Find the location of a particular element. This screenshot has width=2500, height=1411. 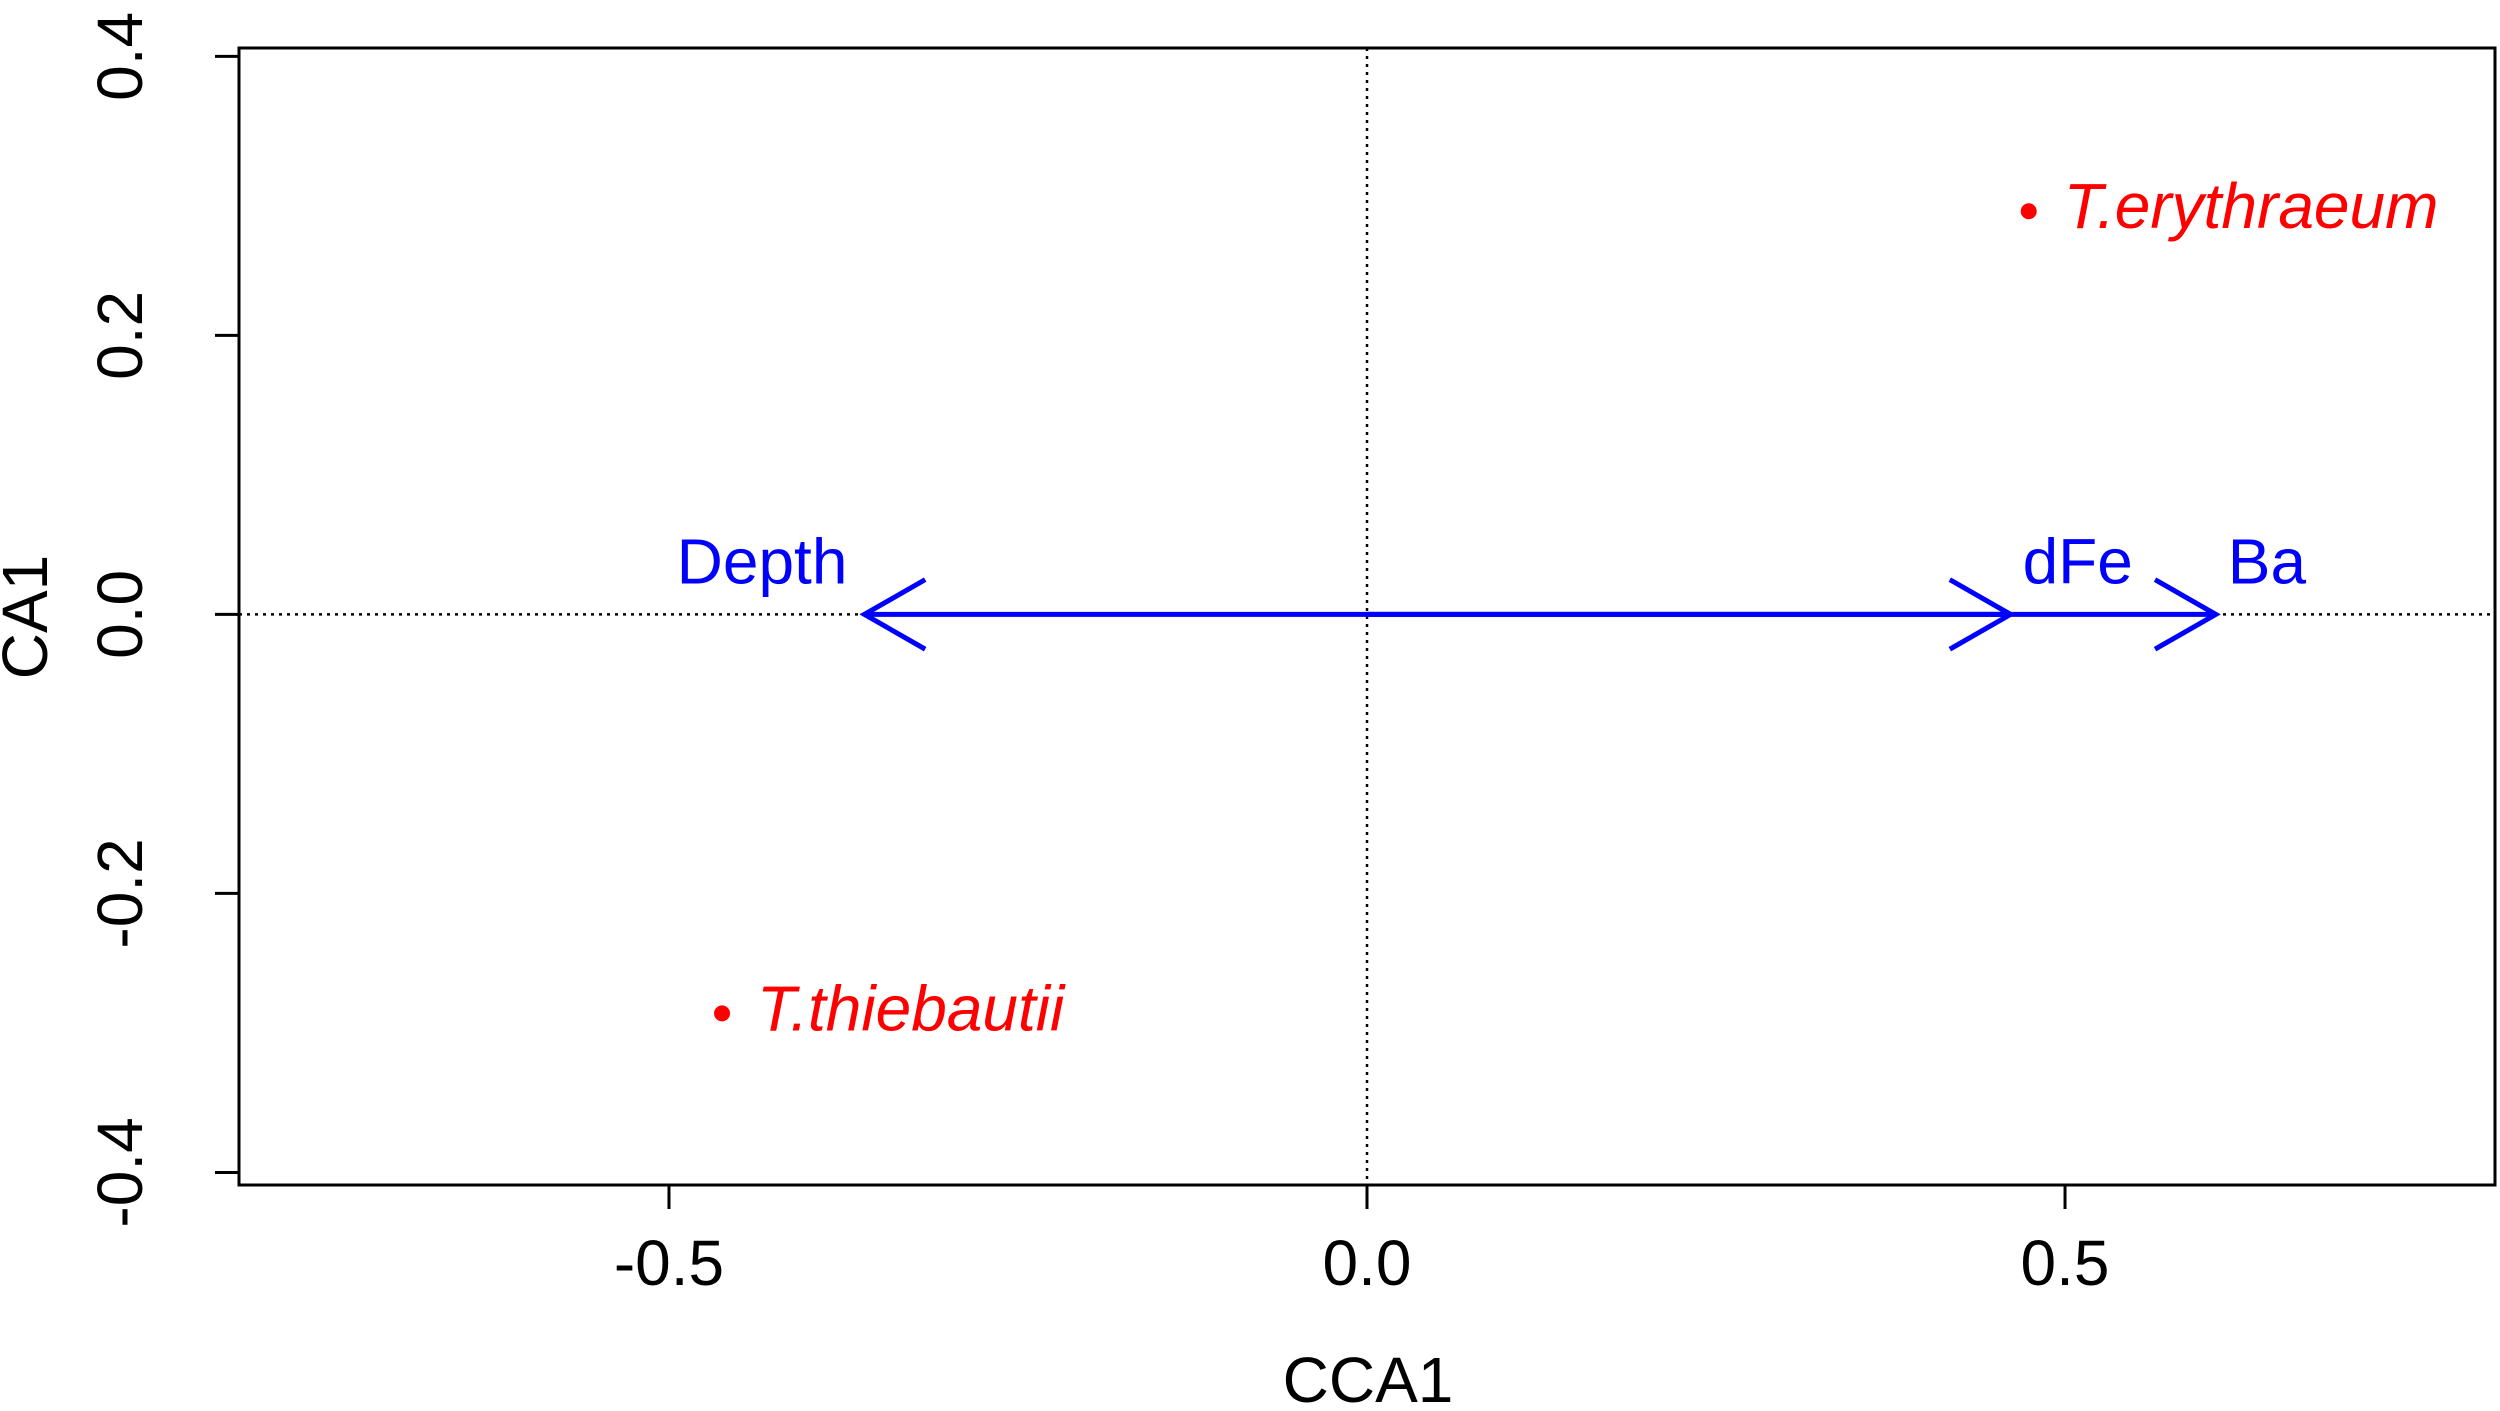

x-tick-label: 0.0 is located at coordinates (1367, 1263).